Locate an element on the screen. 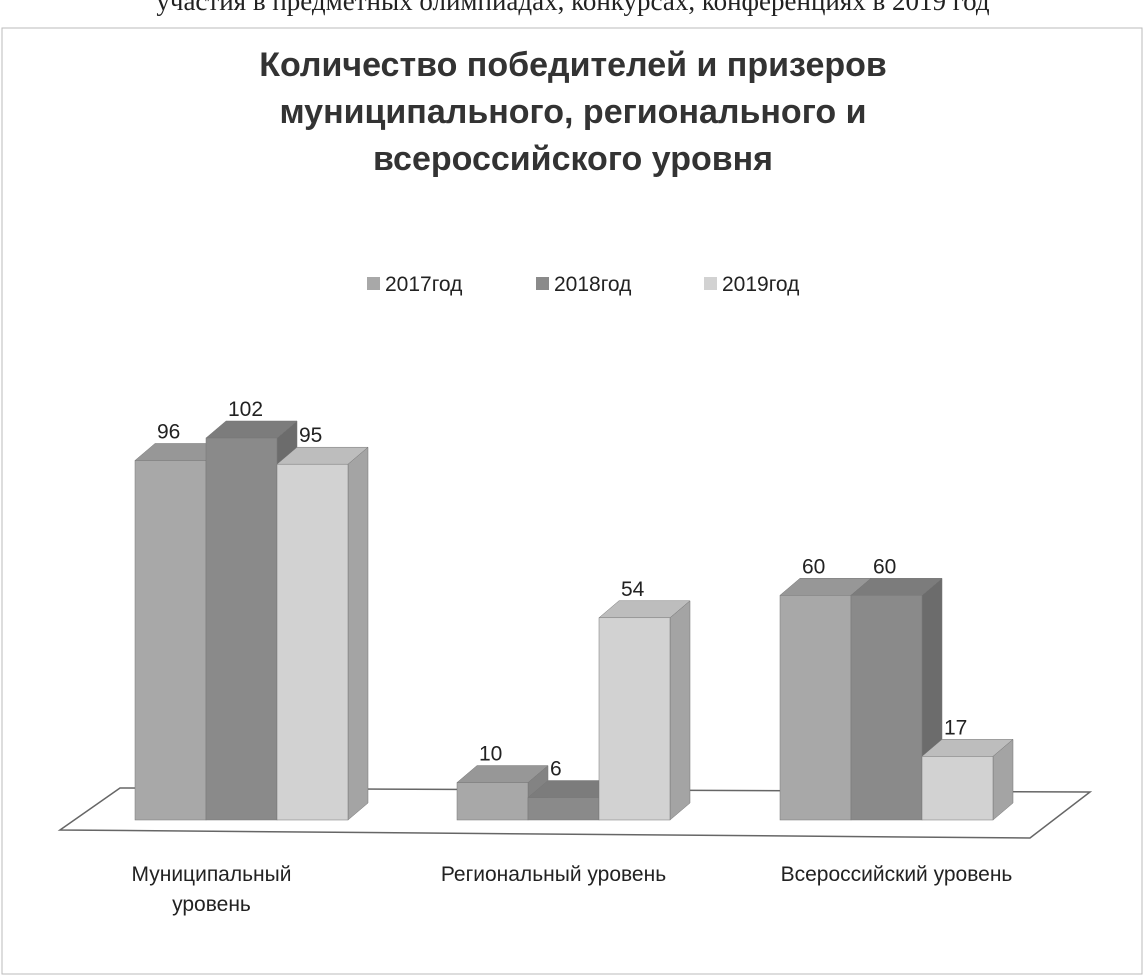 The width and height of the screenshot is (1146, 978). data-label: 6 is located at coordinates (556, 769).